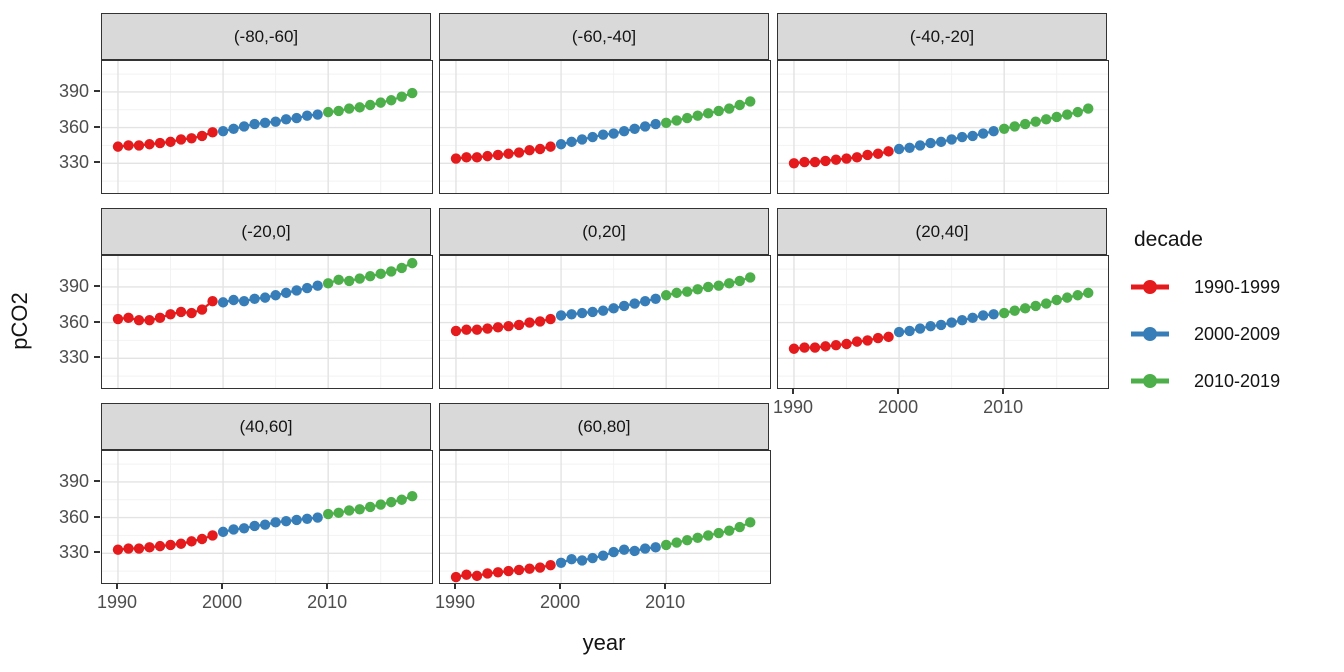 Image resolution: width=1344 pixels, height=672 pixels. I want to click on facet-strip-label: (40,60], so click(266, 426).